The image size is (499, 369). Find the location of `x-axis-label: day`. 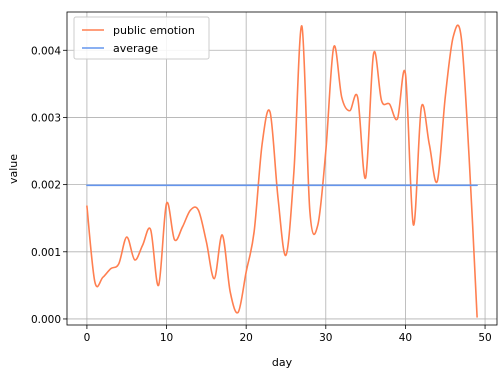

x-axis-label: day is located at coordinates (282, 362).